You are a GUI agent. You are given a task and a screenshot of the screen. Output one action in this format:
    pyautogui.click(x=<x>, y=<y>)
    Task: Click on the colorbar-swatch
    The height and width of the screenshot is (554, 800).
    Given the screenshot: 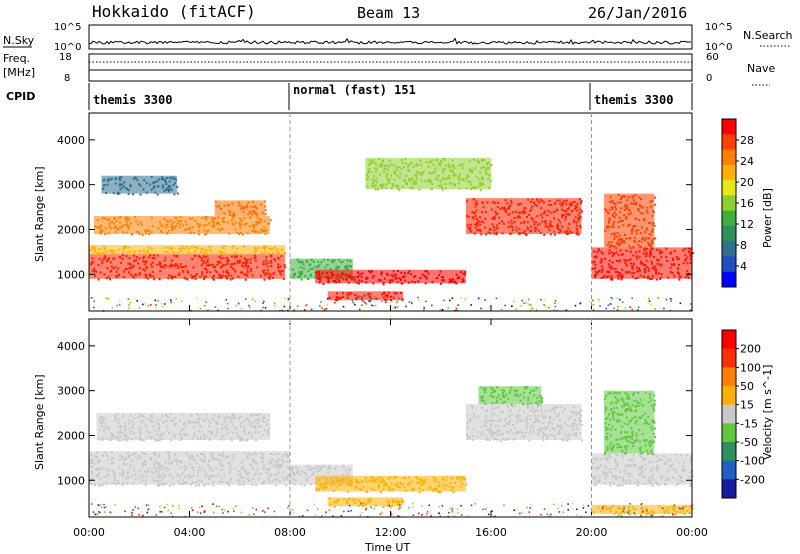 What is the action you would take?
    pyautogui.click(x=729, y=188)
    